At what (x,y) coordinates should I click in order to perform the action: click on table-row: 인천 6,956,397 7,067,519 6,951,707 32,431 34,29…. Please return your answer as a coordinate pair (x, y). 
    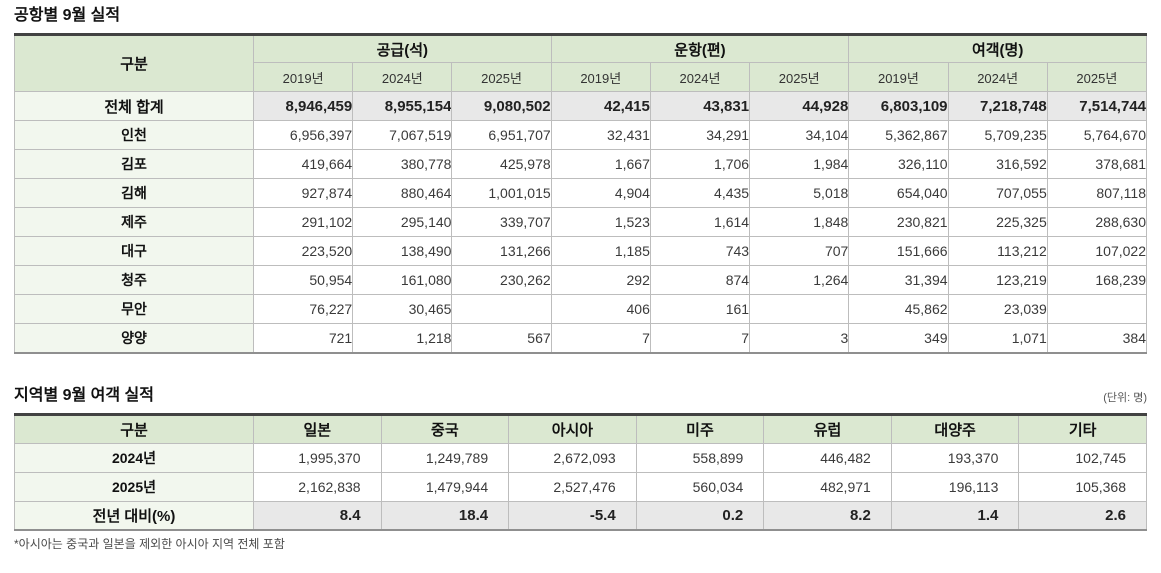
    Looking at the image, I should click on (581, 135).